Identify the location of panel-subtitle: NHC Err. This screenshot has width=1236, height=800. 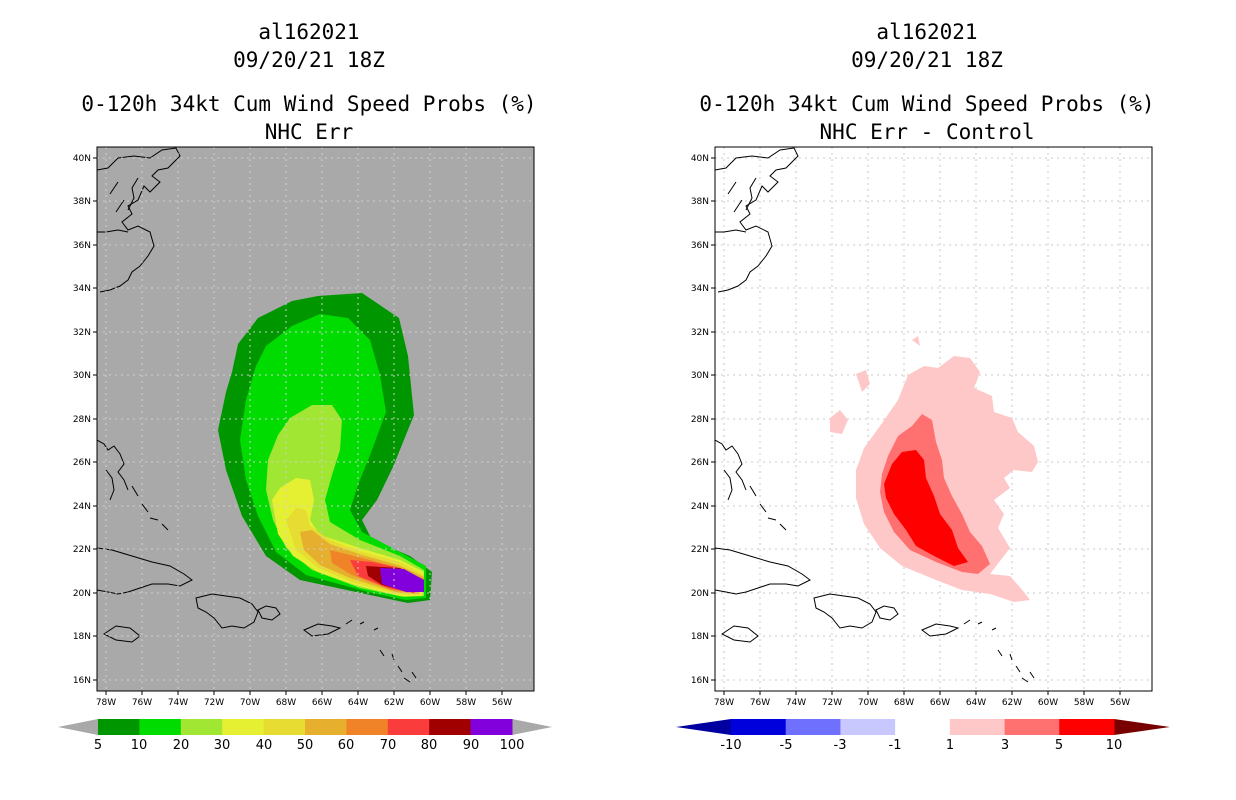
(309, 132).